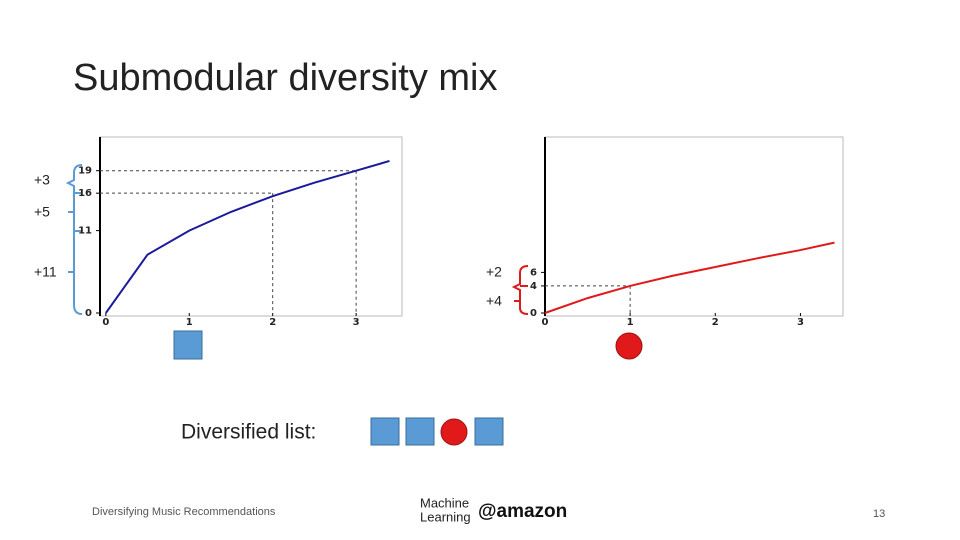  I want to click on y-tick-label: 6, so click(533, 272).